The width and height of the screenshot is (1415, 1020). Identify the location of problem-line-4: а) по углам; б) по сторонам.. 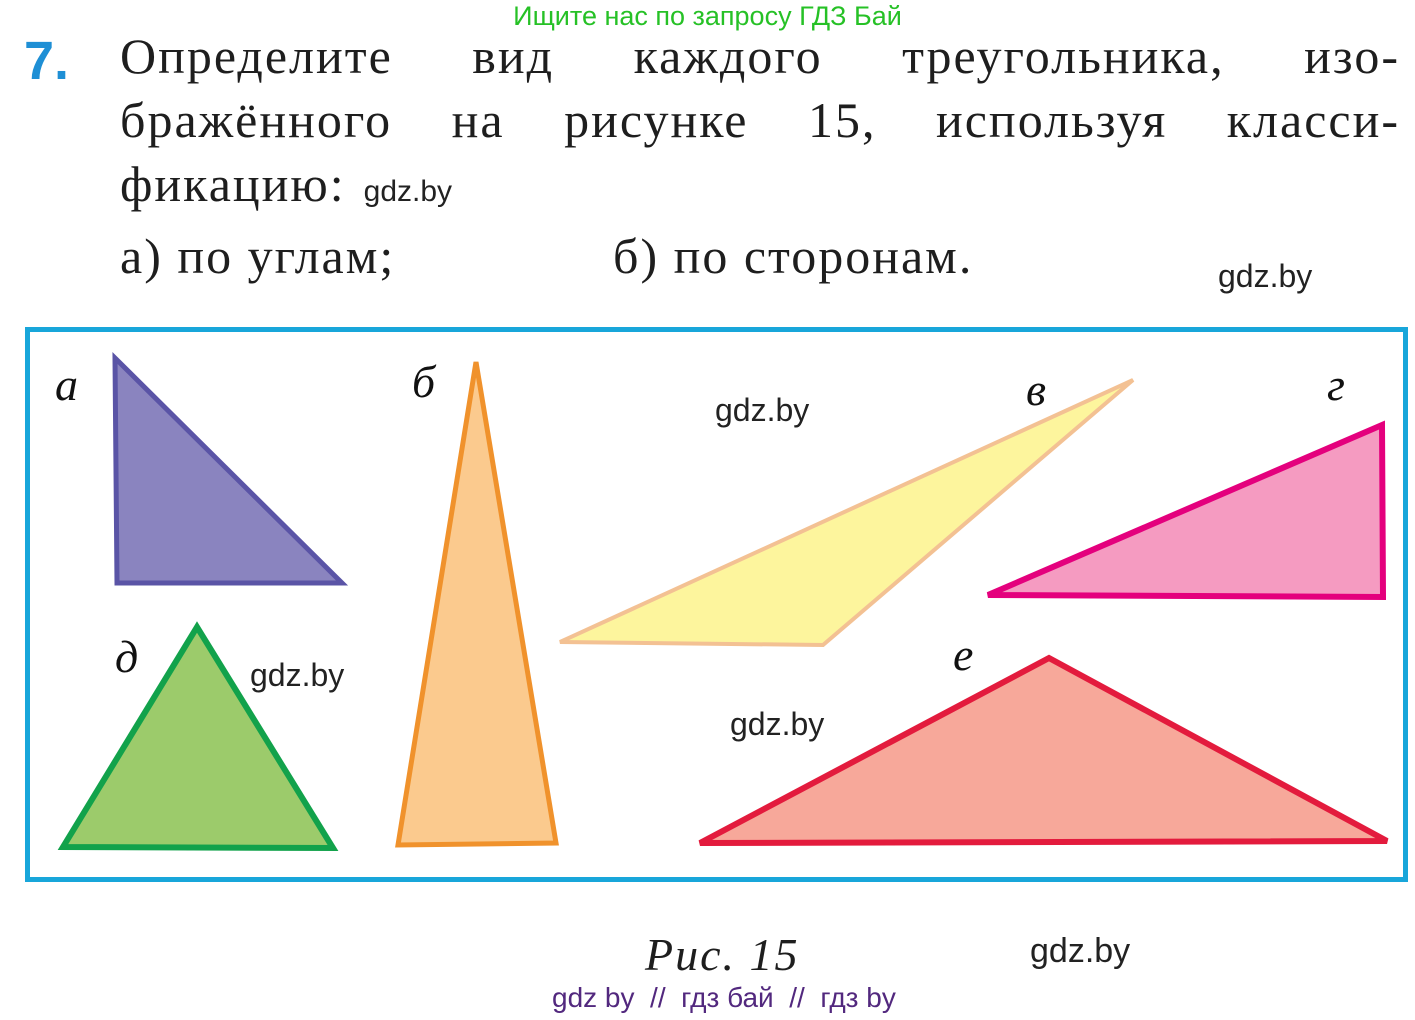
(760, 256).